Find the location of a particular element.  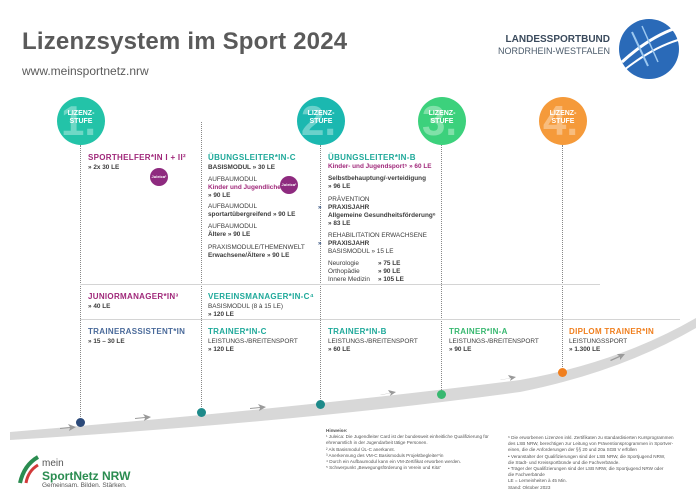

brand-name: mein SportNetz NRW is located at coordinates (86, 470).